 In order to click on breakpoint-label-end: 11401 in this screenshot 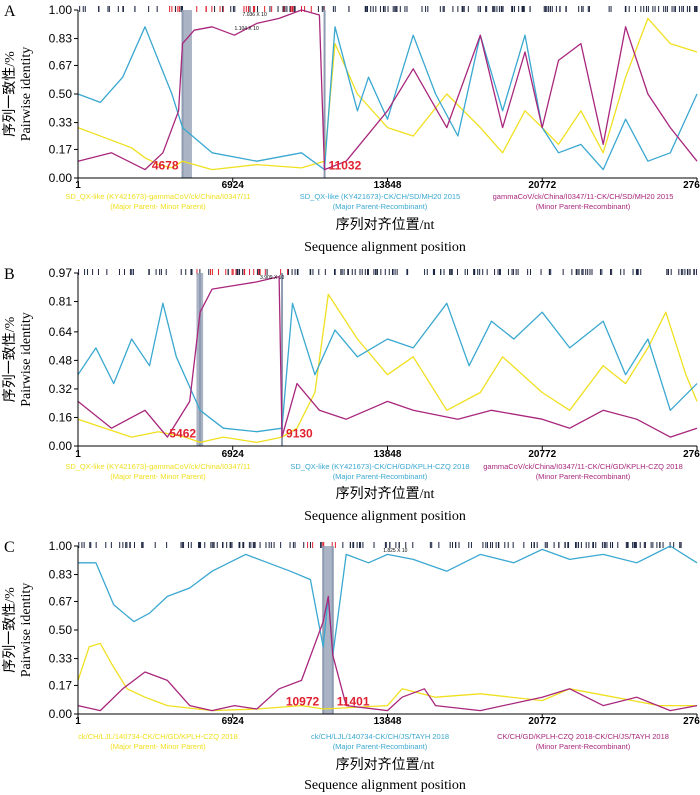, I will do `click(353, 702)`.